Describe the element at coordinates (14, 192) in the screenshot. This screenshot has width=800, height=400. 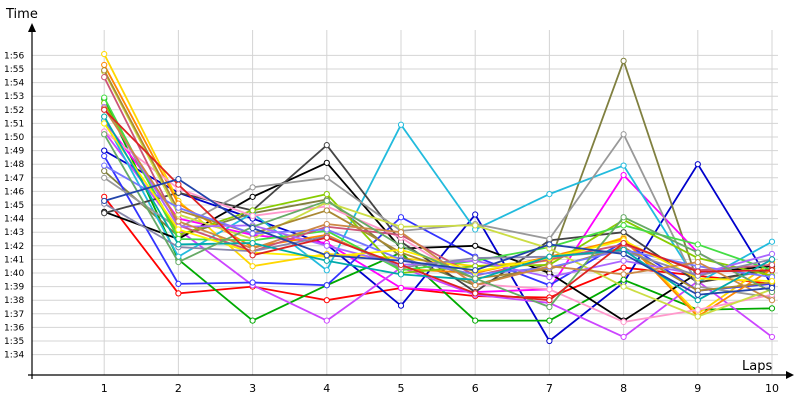
I see `y-tick-label: 1:46` at that location.